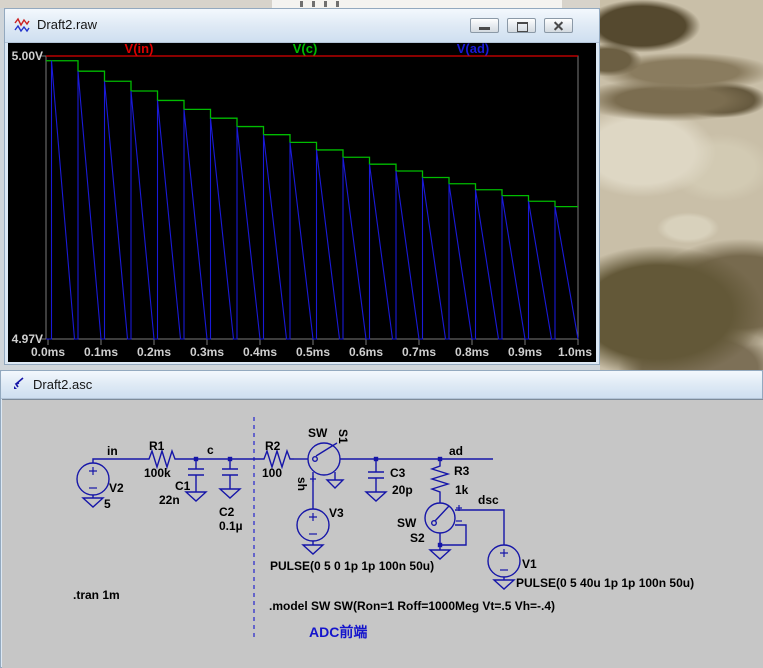 This screenshot has height=668, width=763. Describe the element at coordinates (376, 486) in the screenshot. I see `component-c3` at that location.